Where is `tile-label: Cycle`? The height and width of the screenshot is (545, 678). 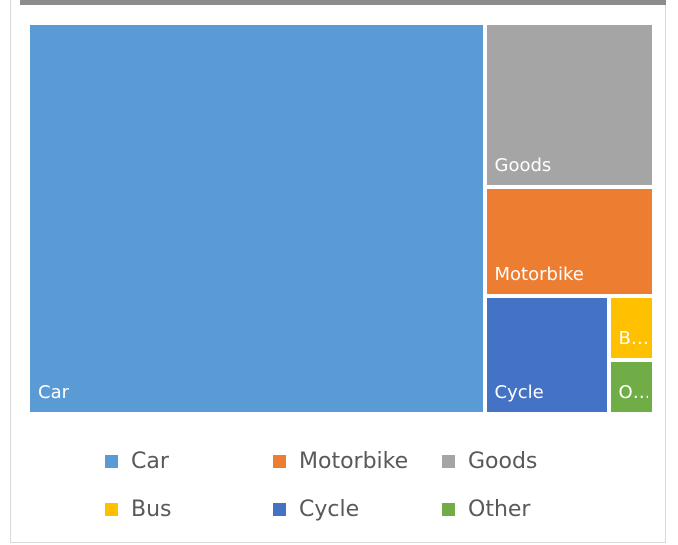 tile-label: Cycle is located at coordinates (519, 392).